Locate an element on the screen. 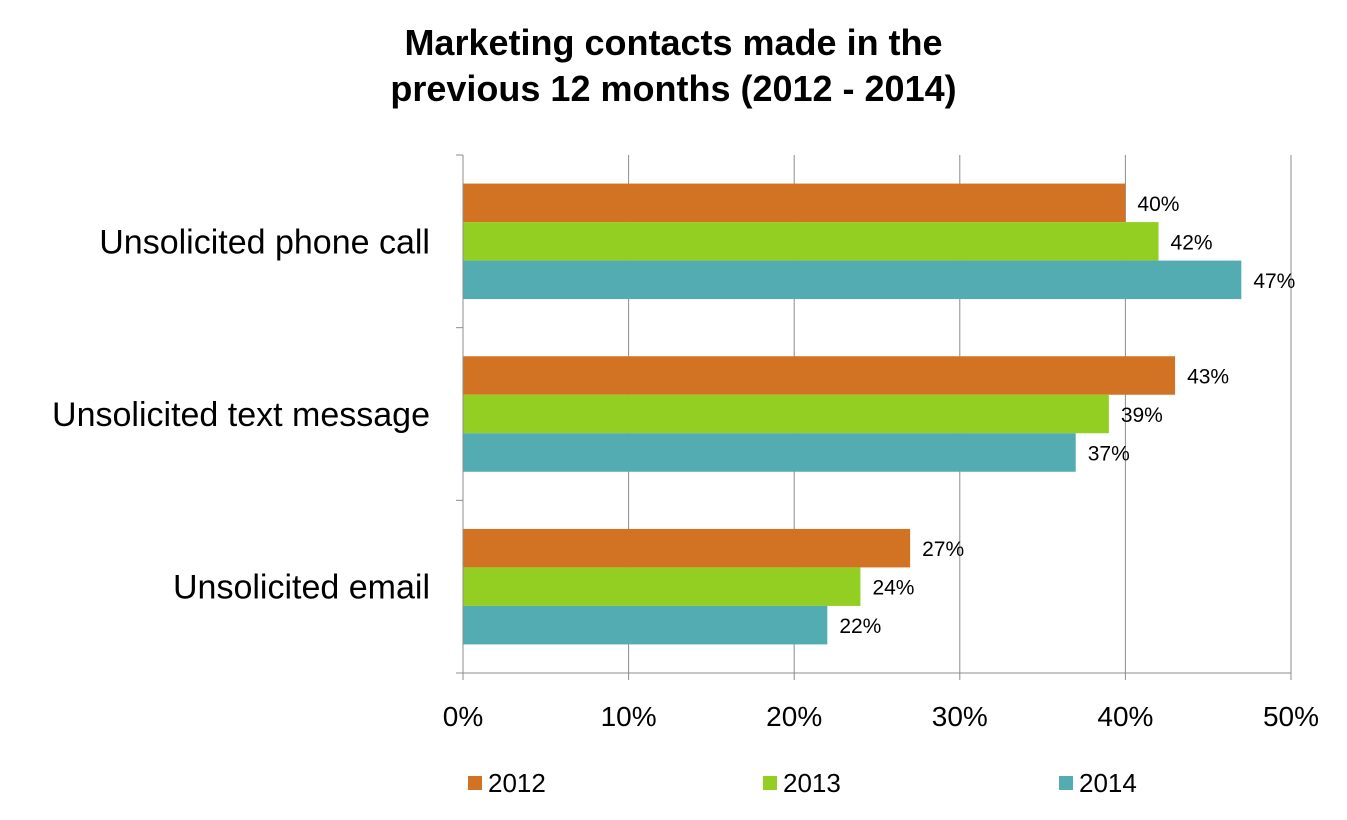 This screenshot has height=820, width=1347. chart-title-line-2: previous 12 months (2012 - 2014) is located at coordinates (673, 88).